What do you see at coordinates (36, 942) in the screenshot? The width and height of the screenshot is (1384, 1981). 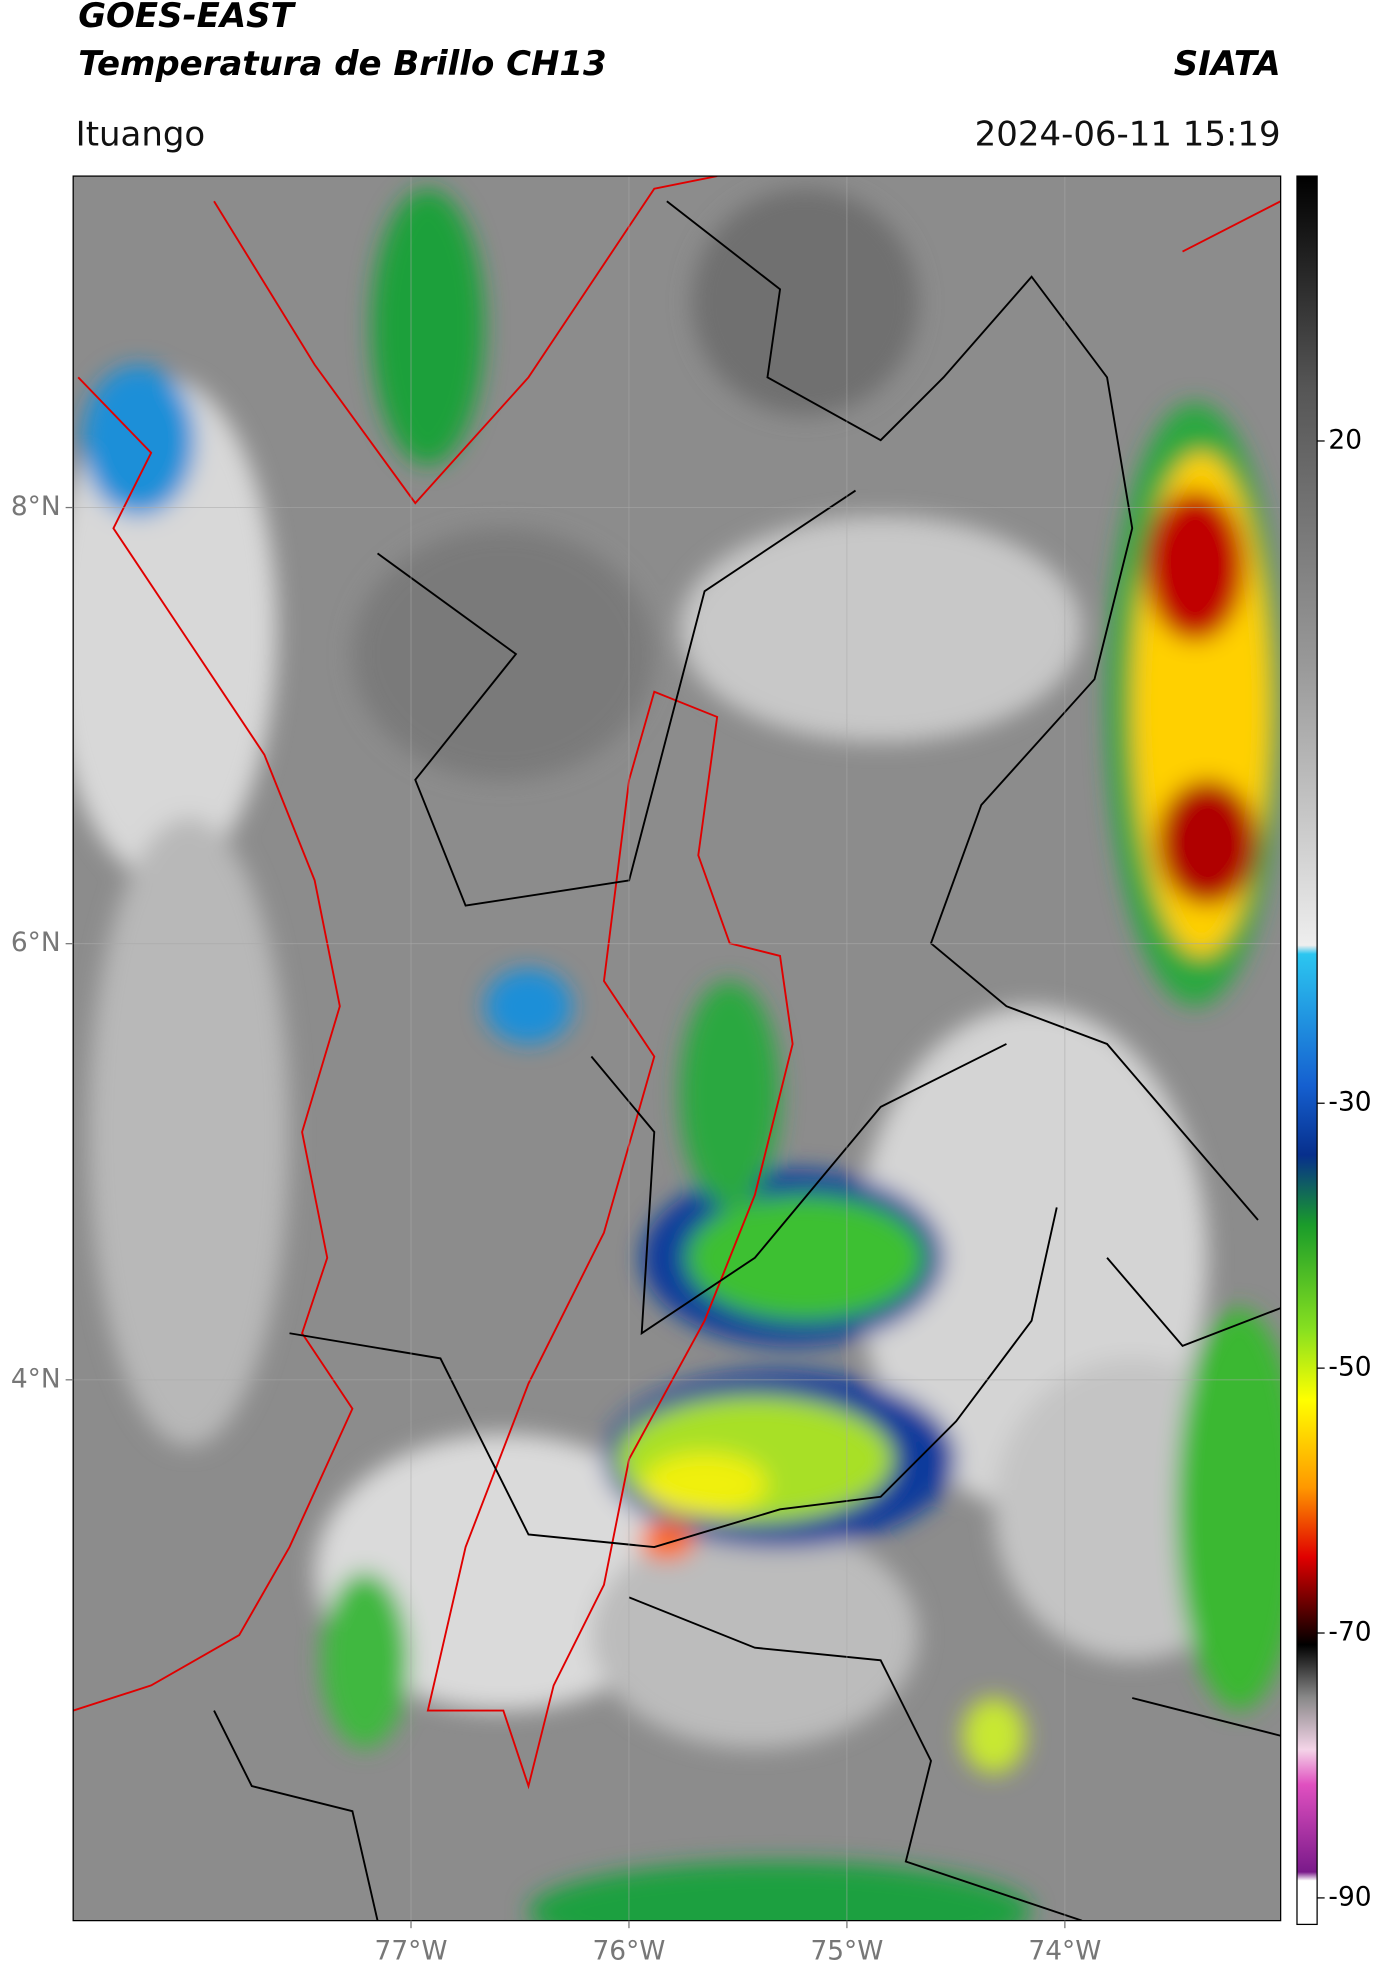 I see `y-tick-label: 6°N` at bounding box center [36, 942].